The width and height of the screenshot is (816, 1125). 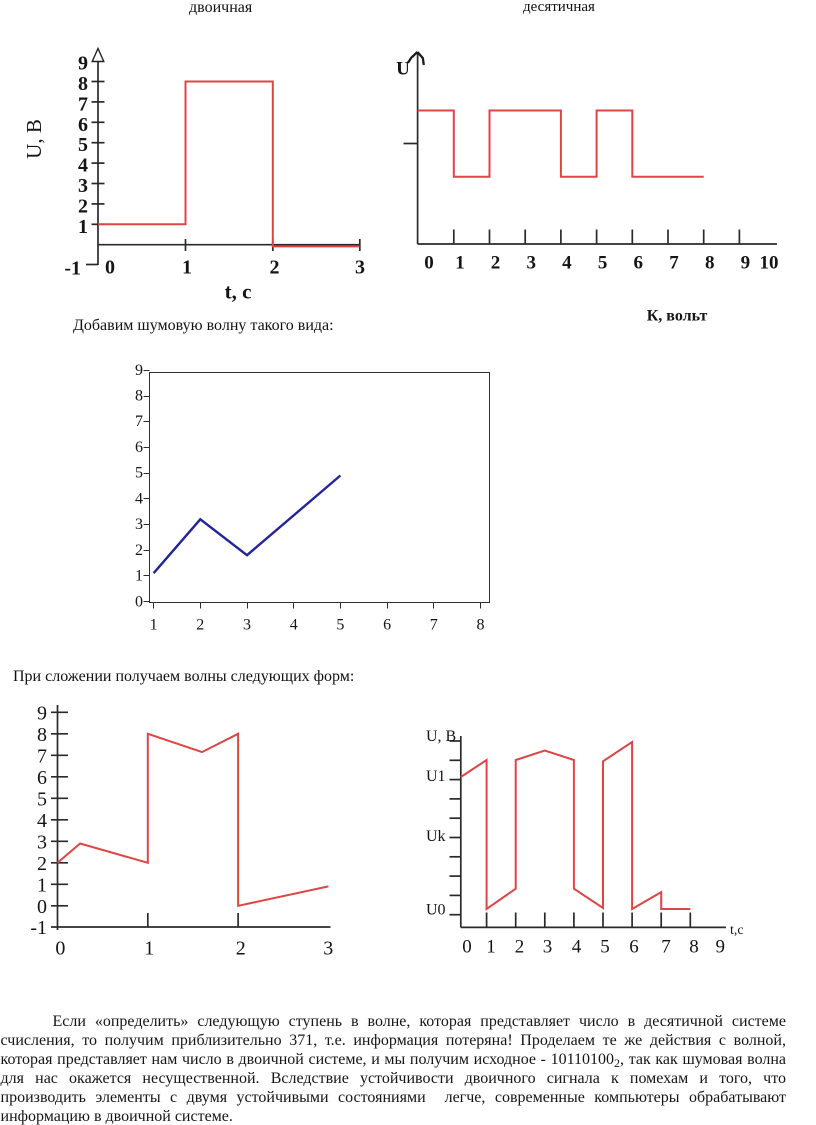 What do you see at coordinates (403, 69) in the screenshot?
I see `svg-text: U` at bounding box center [403, 69].